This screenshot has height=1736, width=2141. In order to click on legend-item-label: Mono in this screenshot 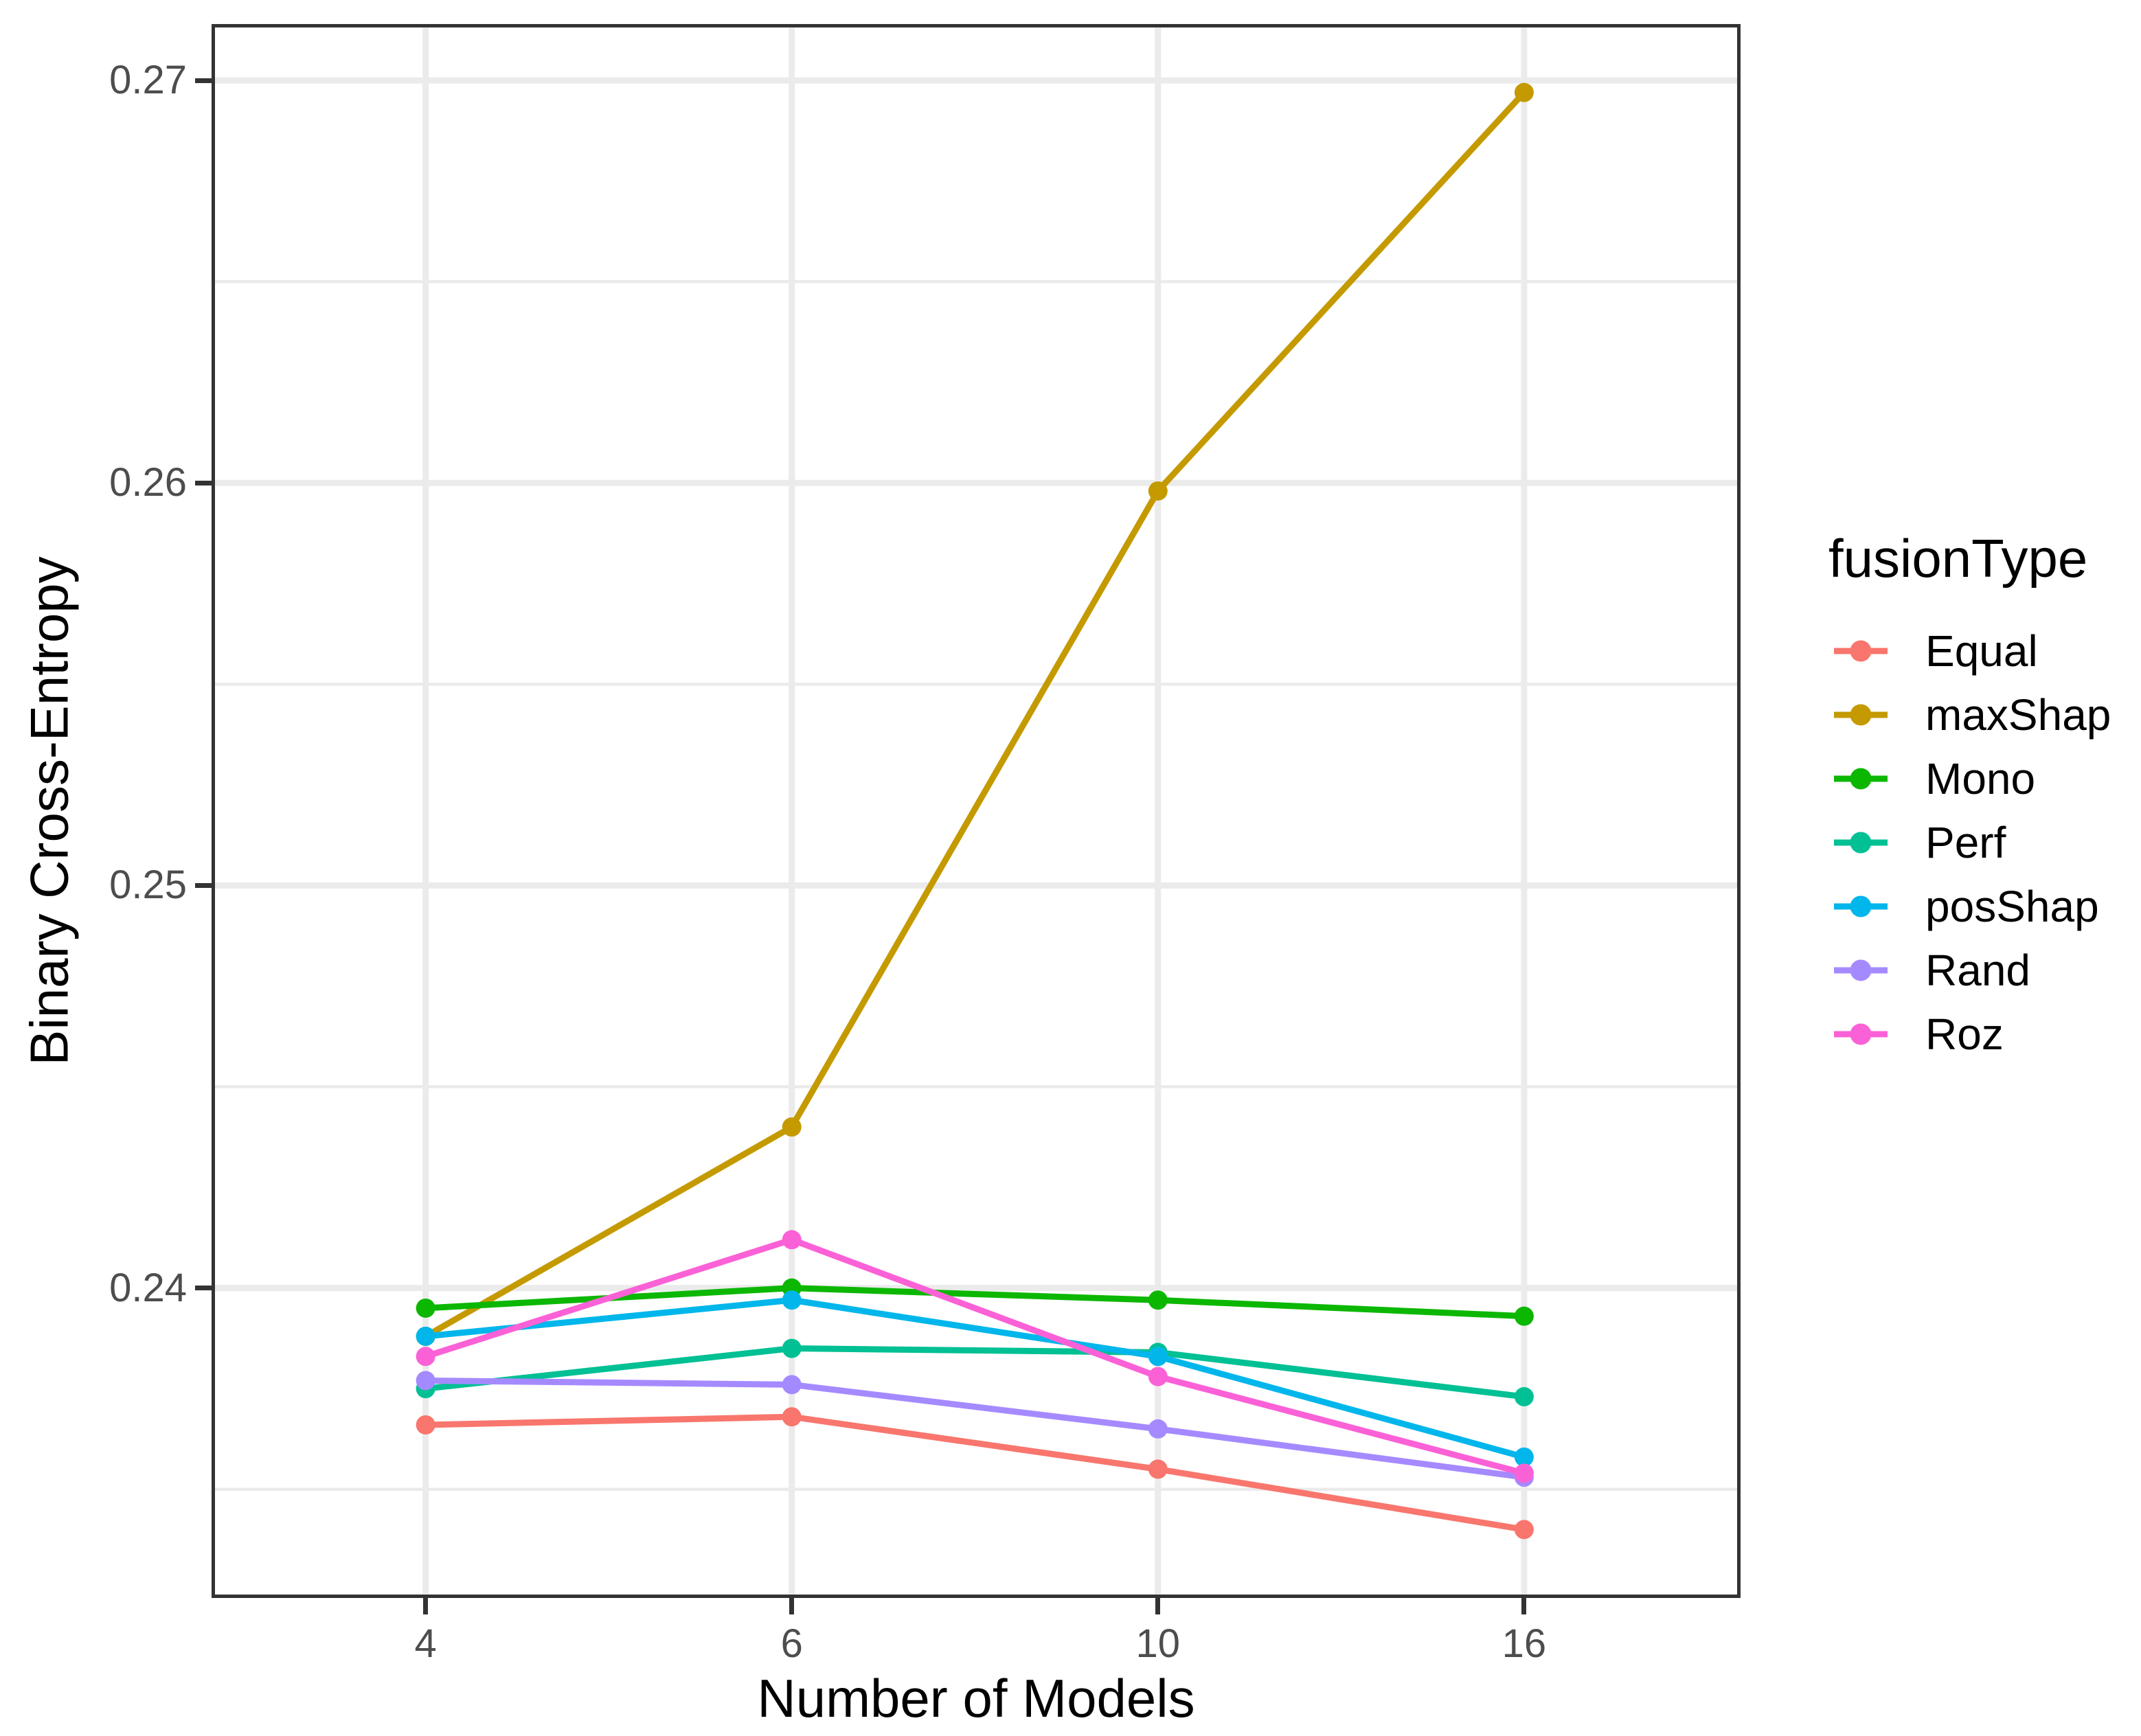, I will do `click(1980, 778)`.